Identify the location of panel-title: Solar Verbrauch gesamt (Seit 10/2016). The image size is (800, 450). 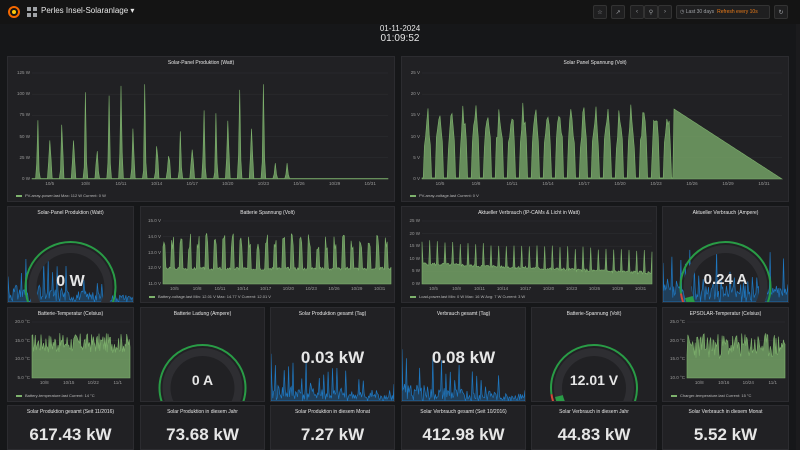
(463, 412).